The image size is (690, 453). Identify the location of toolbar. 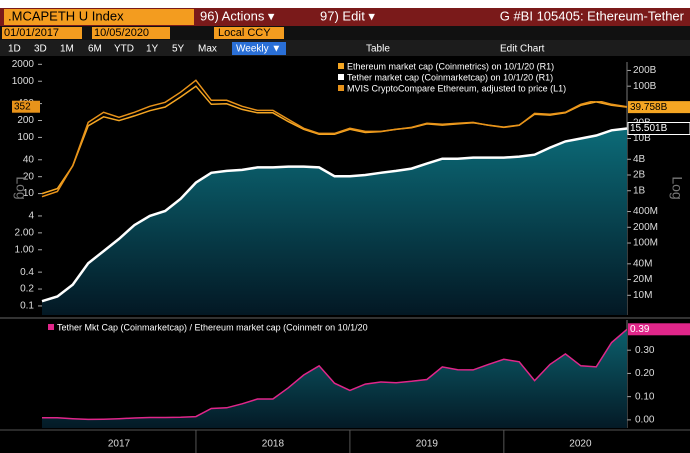
(345, 48).